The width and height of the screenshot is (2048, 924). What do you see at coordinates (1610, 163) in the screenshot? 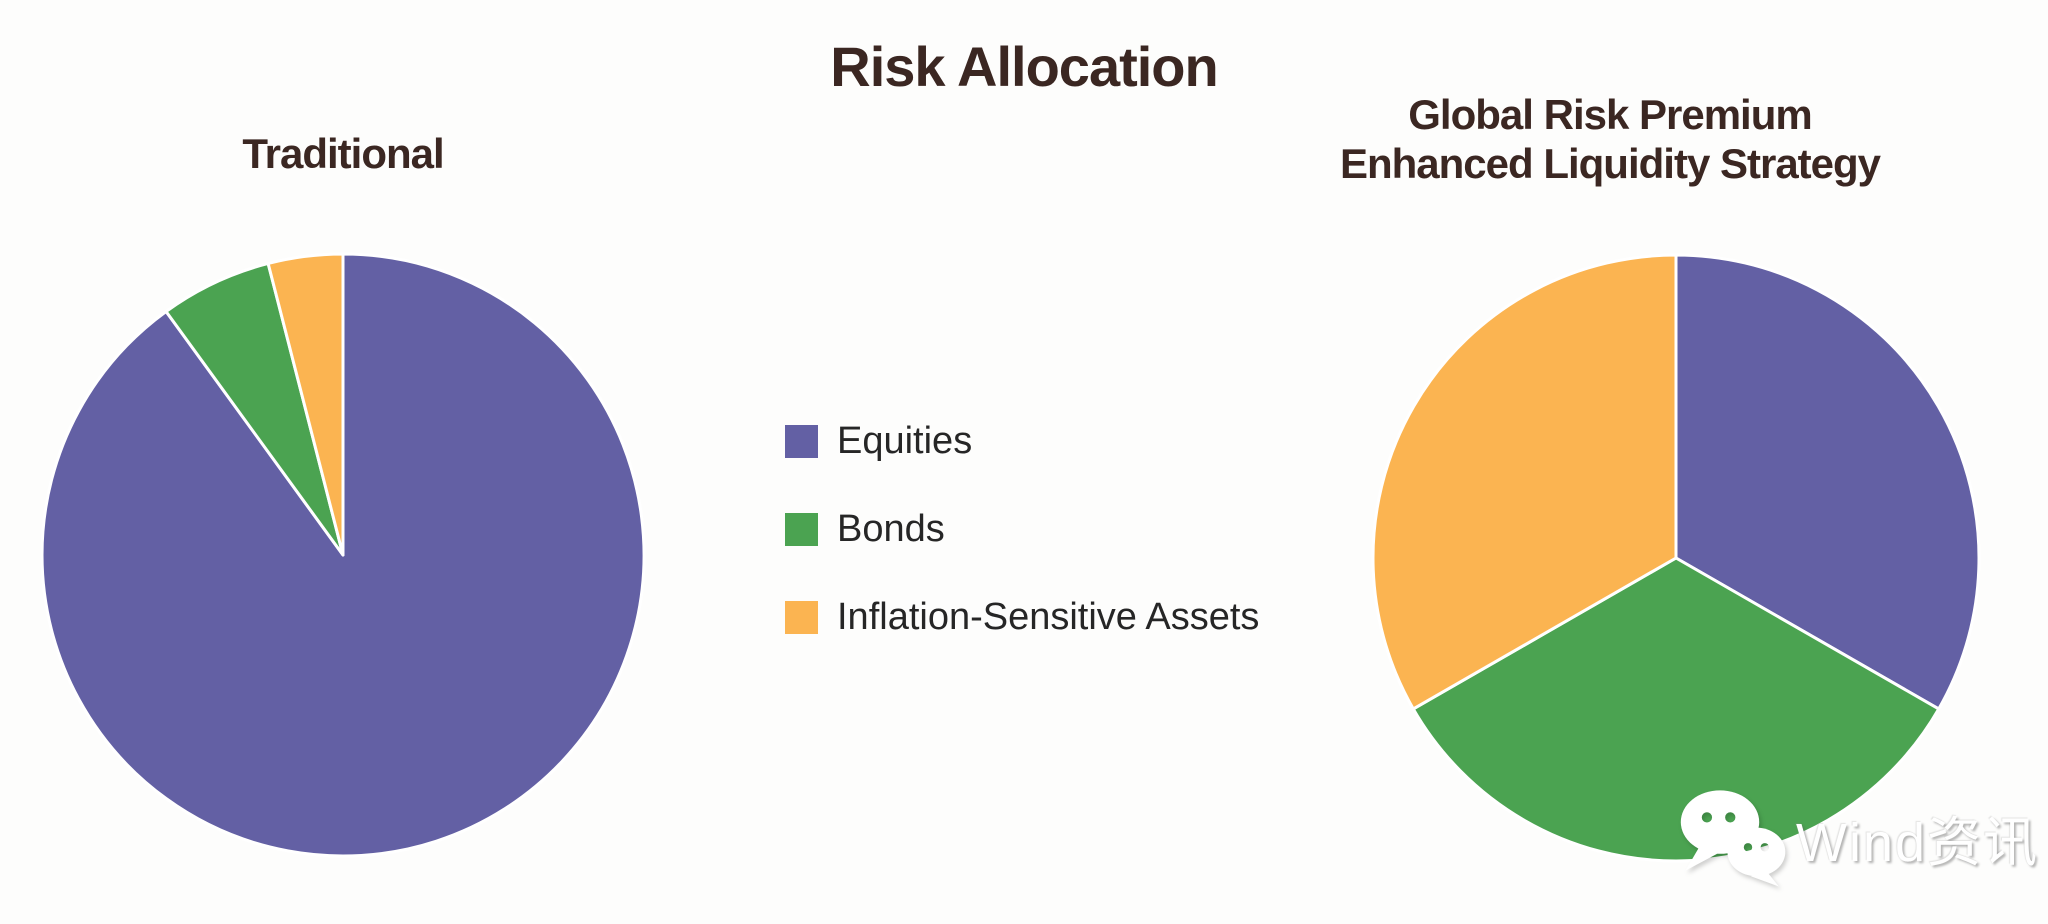
I see `global-risk-premium-pie-title-line2: Enhanced Liquidity Strategy` at bounding box center [1610, 163].